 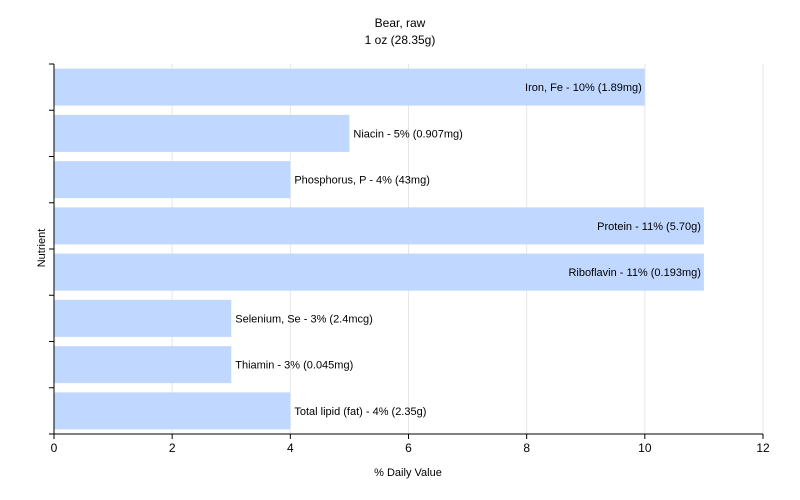 What do you see at coordinates (290, 448) in the screenshot?
I see `x-tick-label: 4` at bounding box center [290, 448].